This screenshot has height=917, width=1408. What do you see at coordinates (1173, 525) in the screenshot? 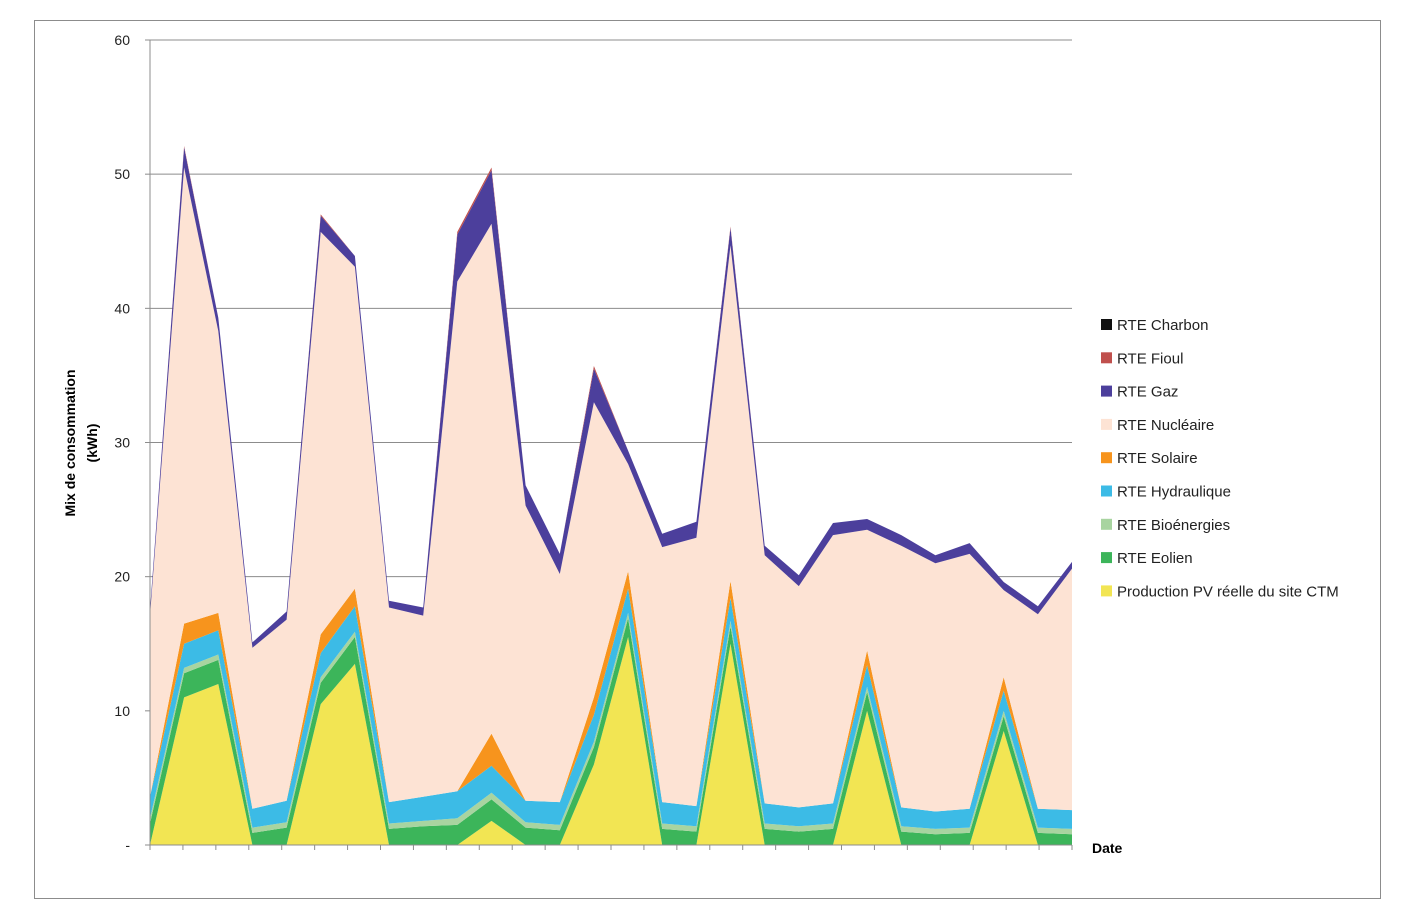
I see `legend-label: RTE Bioénergies` at bounding box center [1173, 525].